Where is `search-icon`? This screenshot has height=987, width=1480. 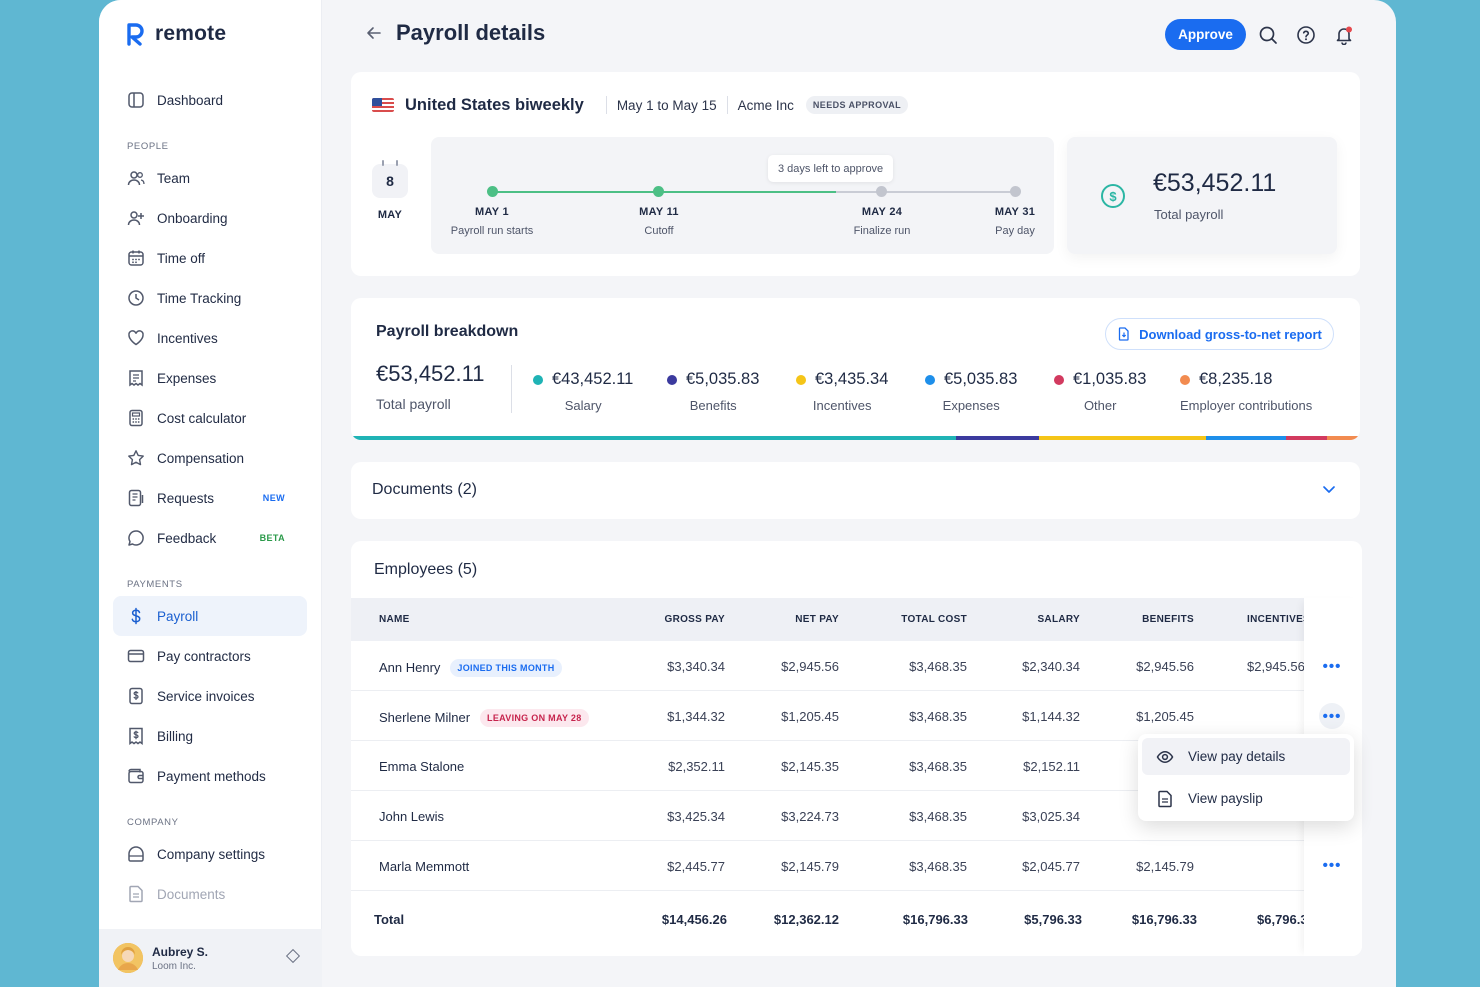
search-icon is located at coordinates (1268, 35).